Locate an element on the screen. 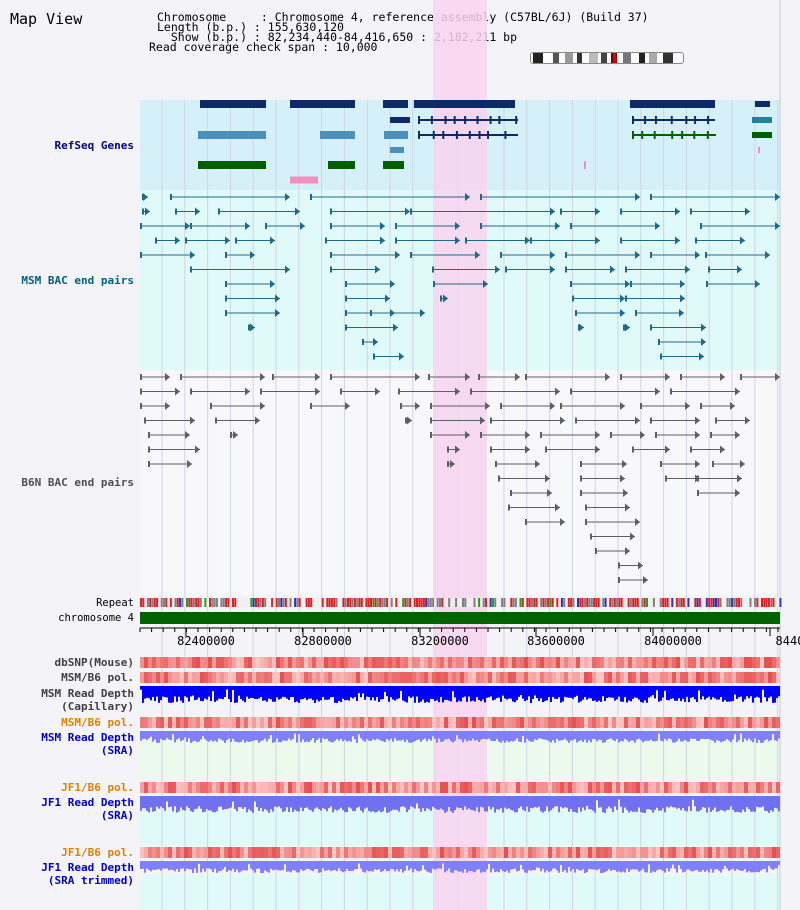  gene-exon is located at coordinates (454, 120).